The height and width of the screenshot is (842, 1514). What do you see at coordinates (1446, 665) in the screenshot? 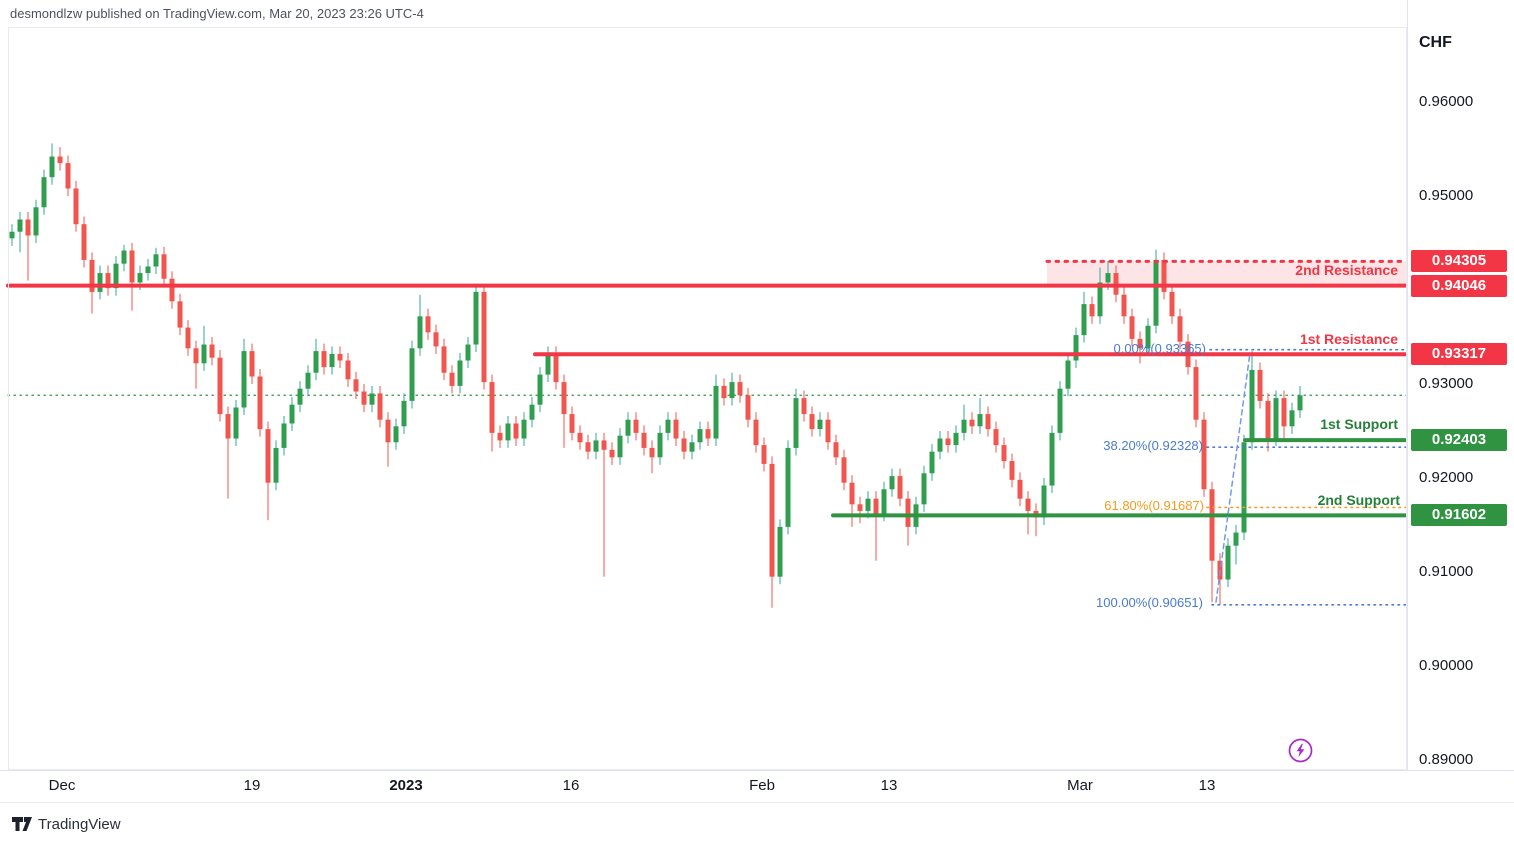
I see `price-tick: 0.90000` at bounding box center [1446, 665].